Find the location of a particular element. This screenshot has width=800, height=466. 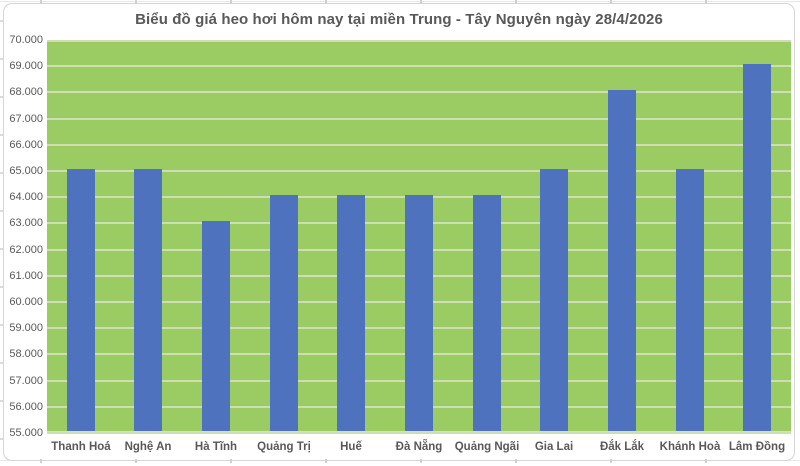

x-axis-category-label: Hà Tĩnh is located at coordinates (216, 447).